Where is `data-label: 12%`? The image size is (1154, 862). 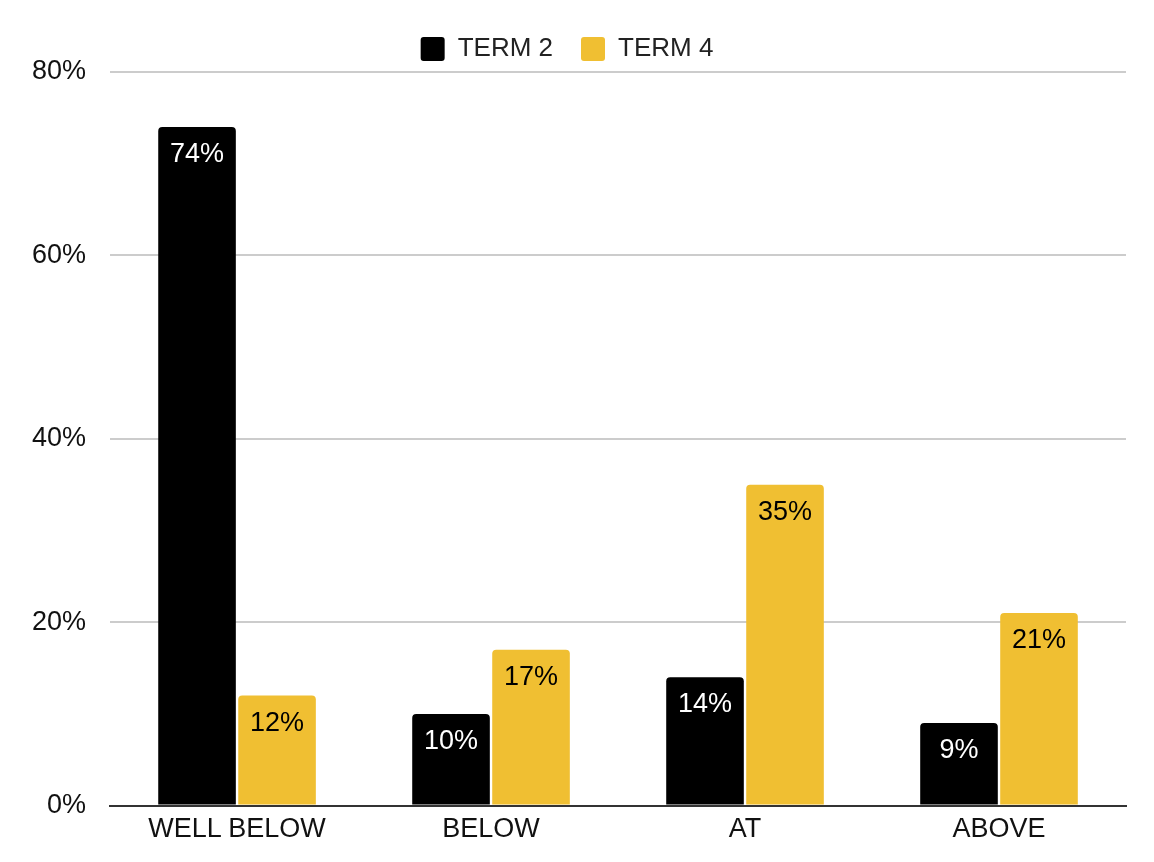
data-label: 12% is located at coordinates (277, 721).